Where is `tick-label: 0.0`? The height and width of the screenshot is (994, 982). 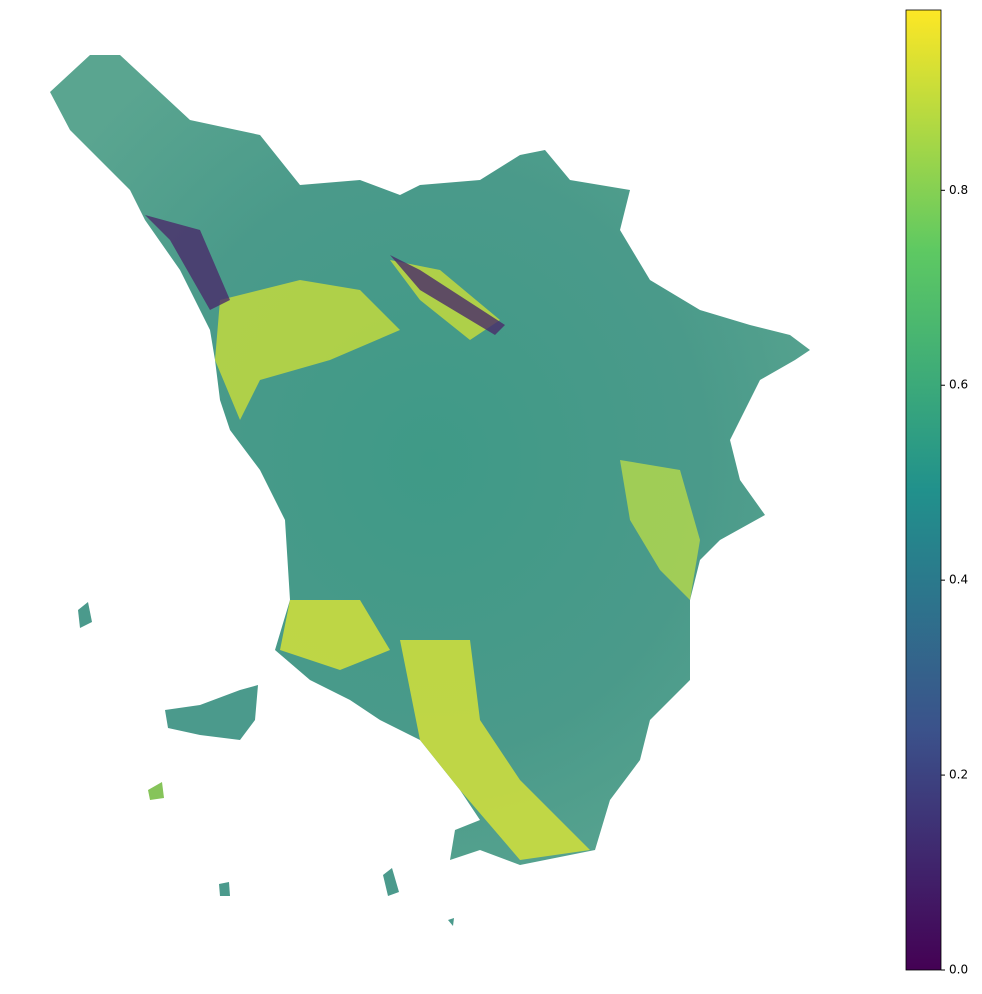
tick-label: 0.0 is located at coordinates (958, 970).